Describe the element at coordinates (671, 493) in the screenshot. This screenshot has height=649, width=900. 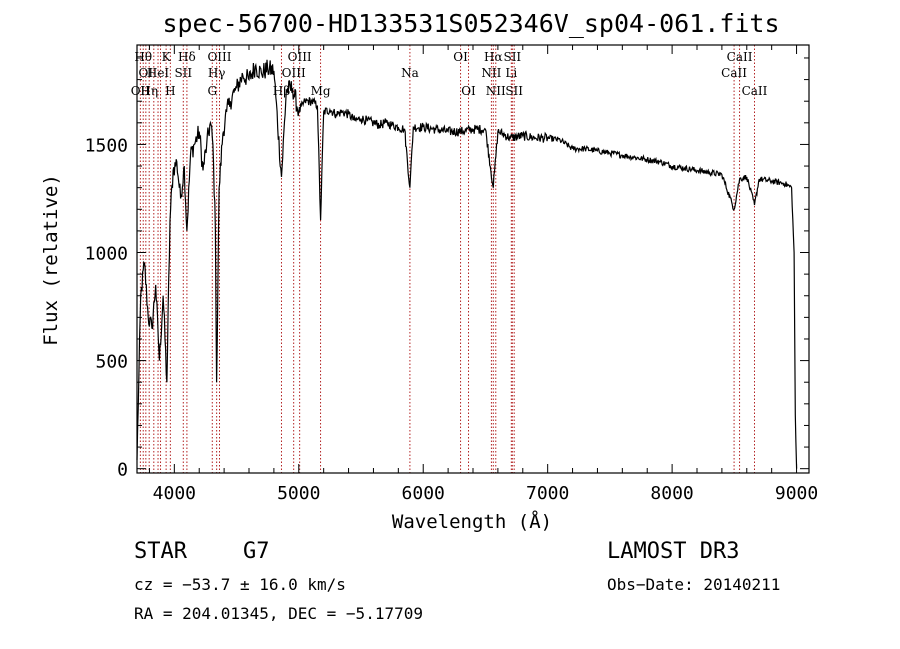
I see `x-tick-label: 8000` at that location.